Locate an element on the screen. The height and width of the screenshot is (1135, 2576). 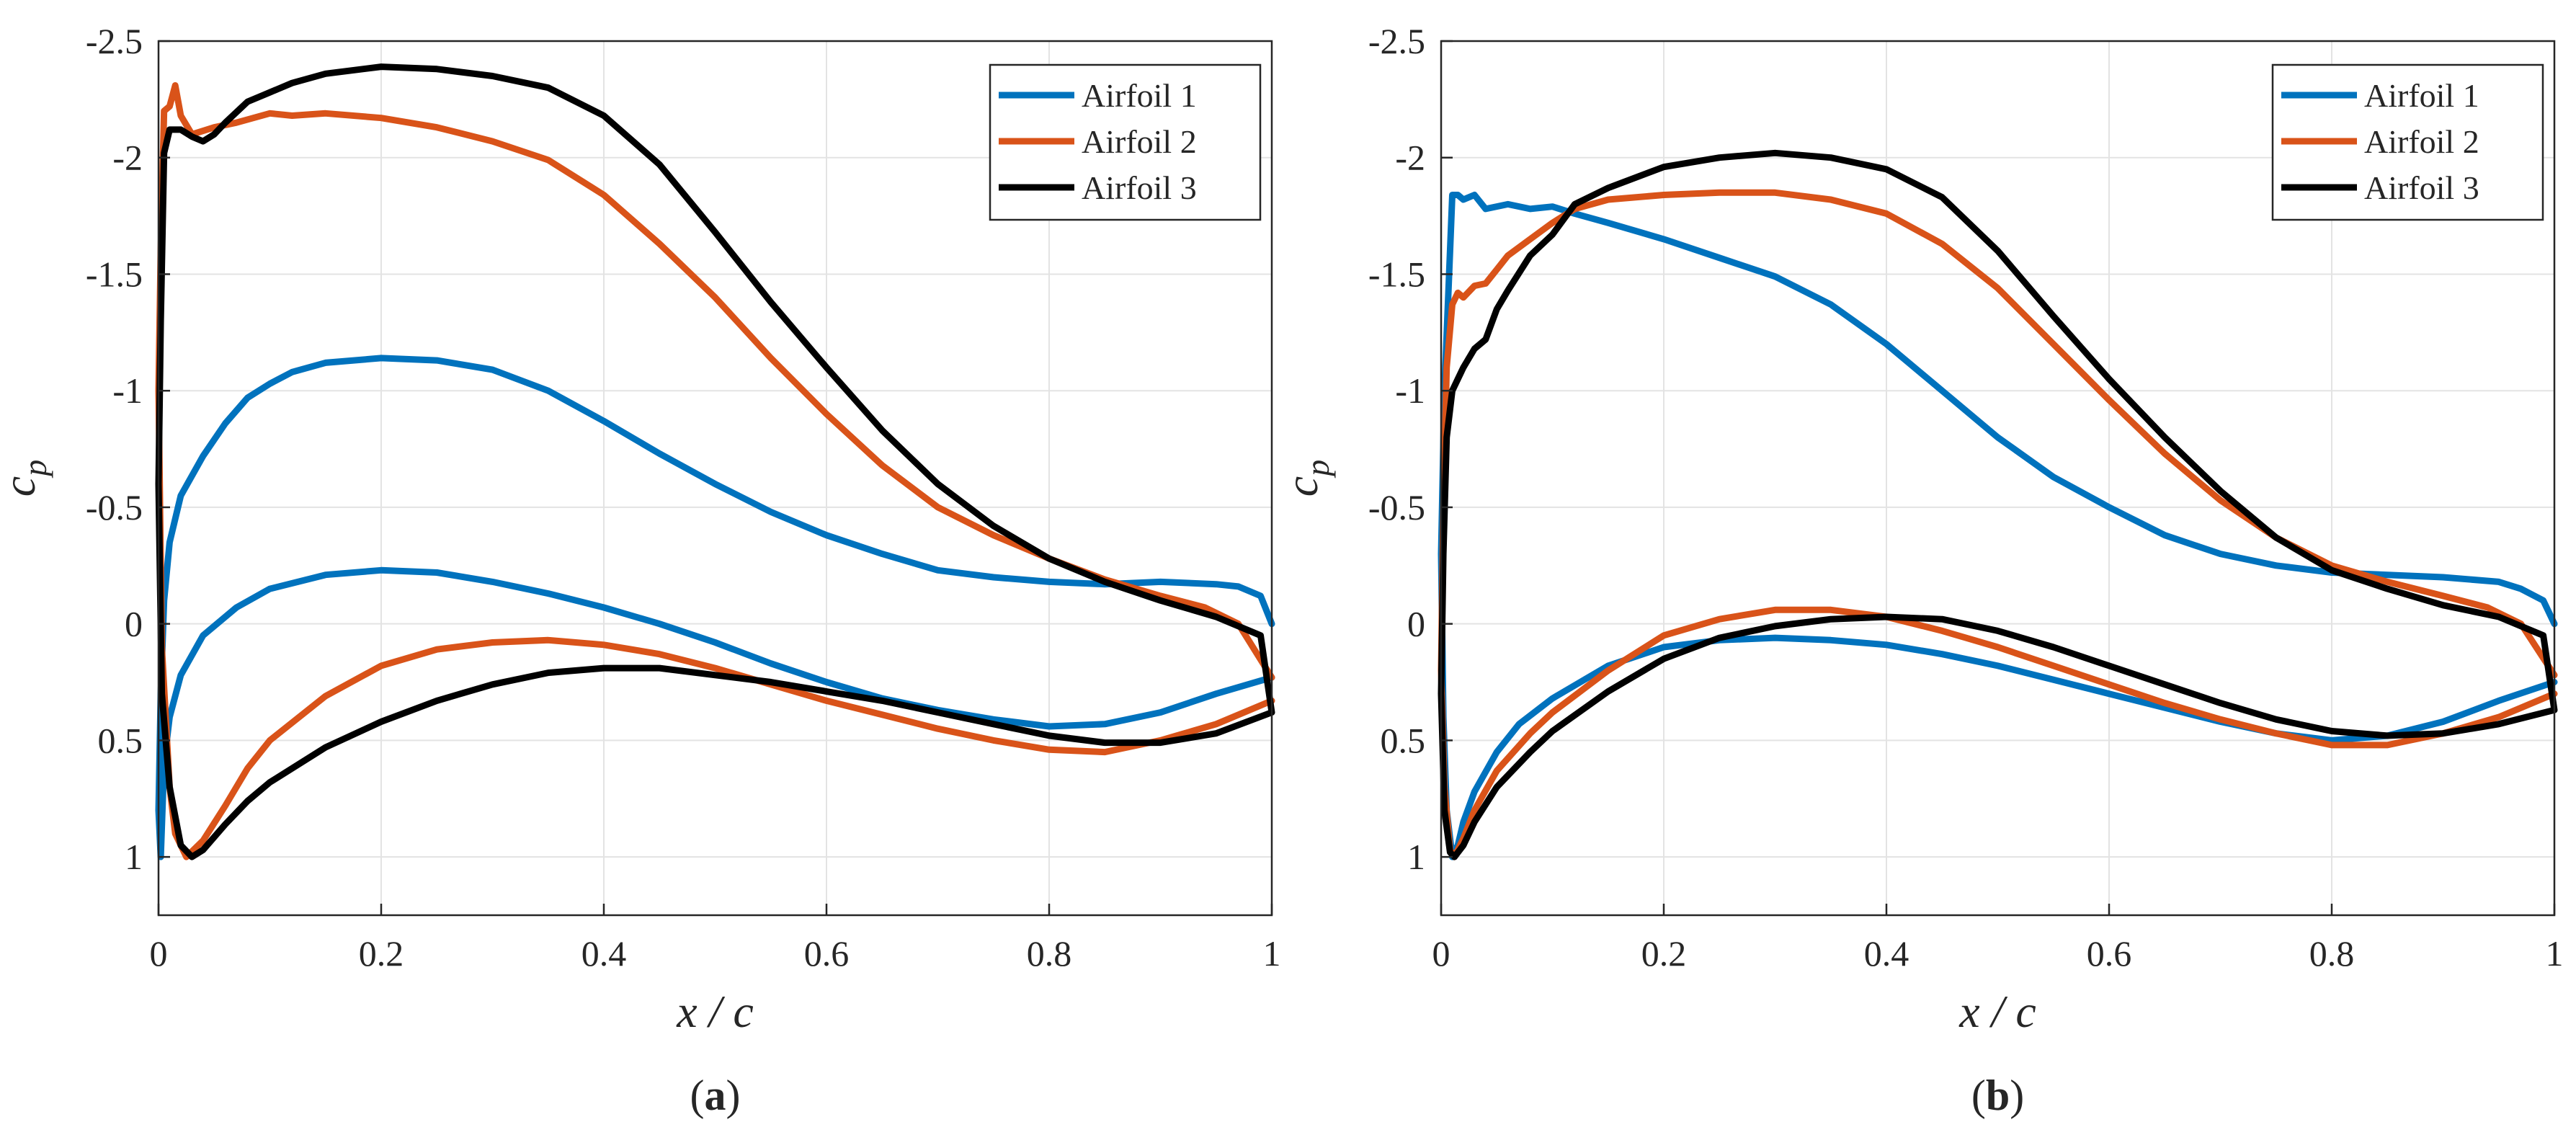
panel-label-letter: a is located at coordinates (715, 1095).